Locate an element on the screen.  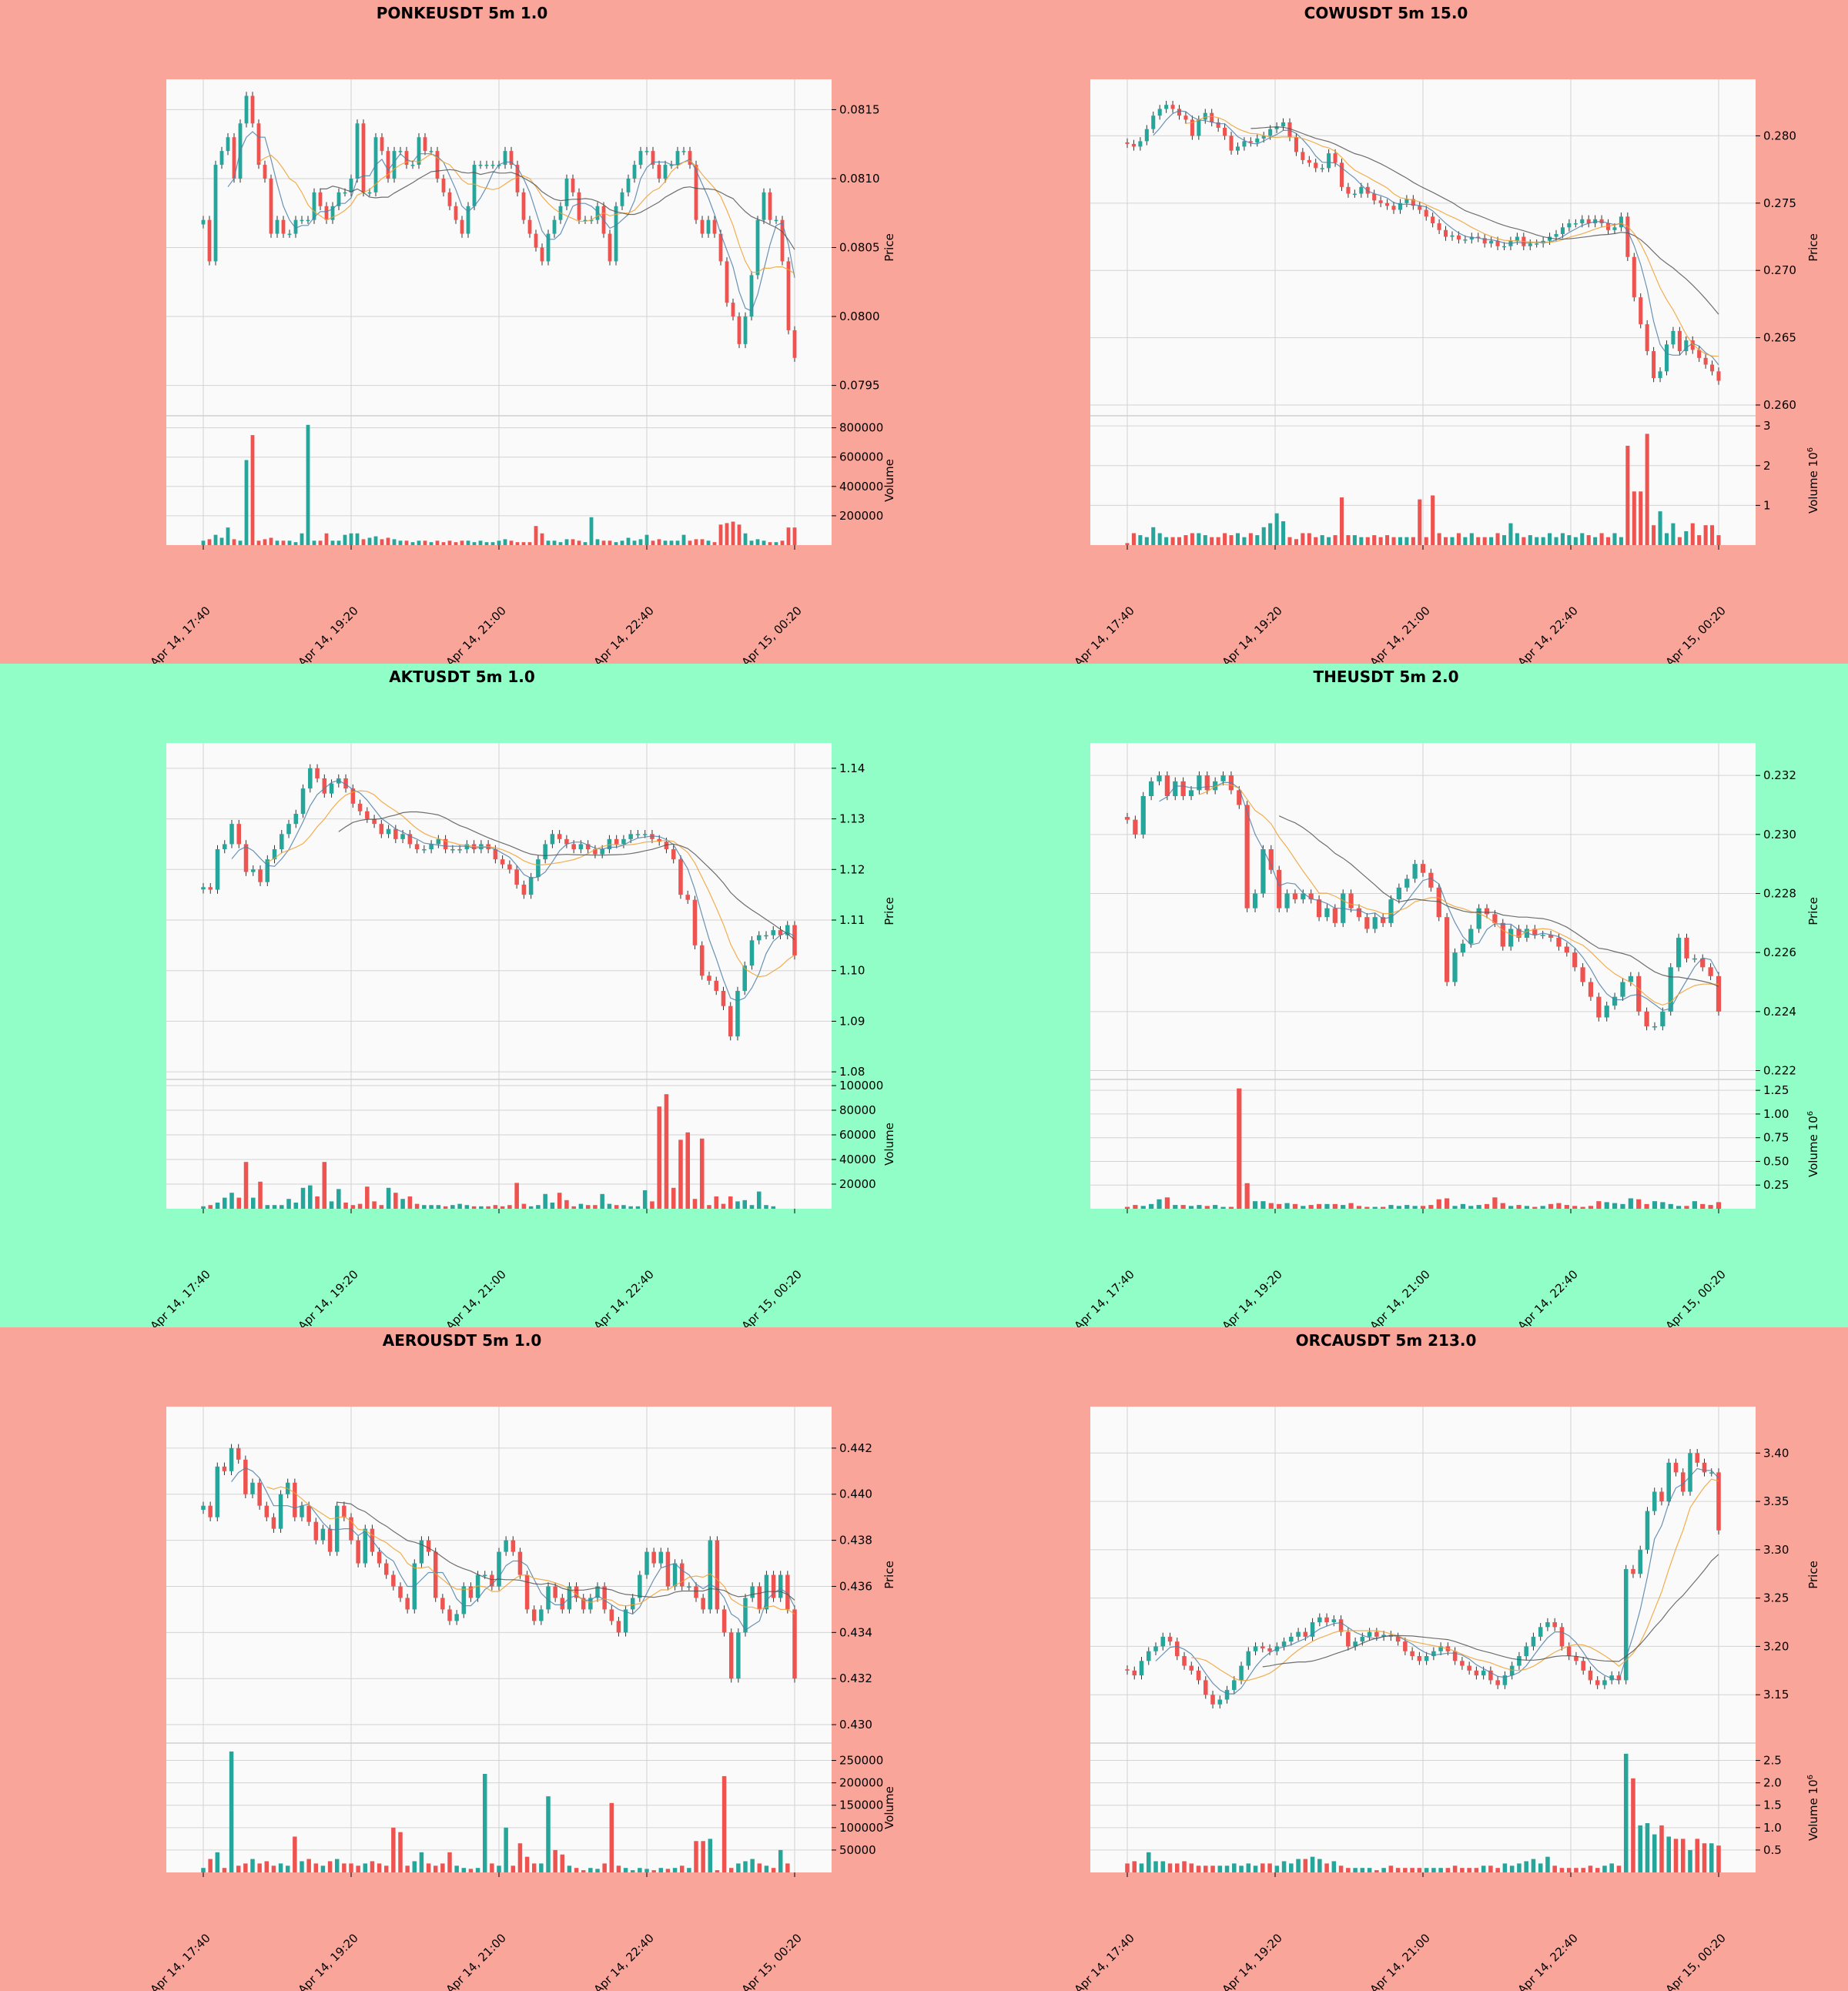
volume-tick-label: 100000 is located at coordinates (861, 1086).